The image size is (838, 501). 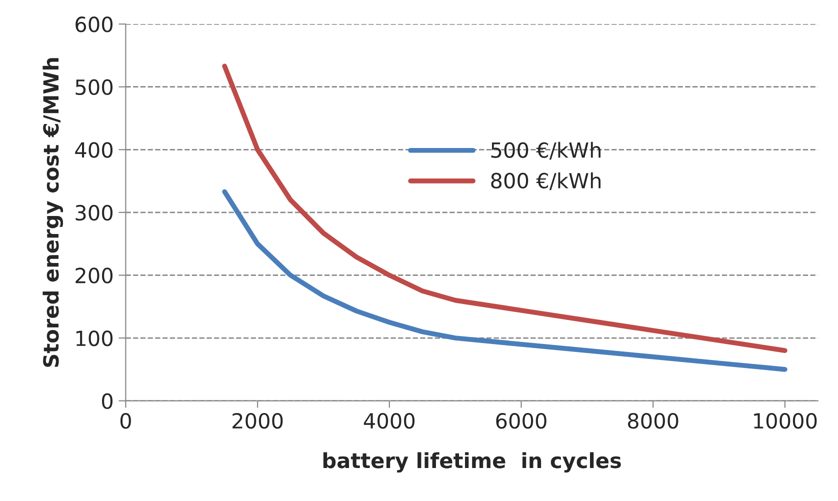 I want to click on y-tick-label: 0, so click(x=107, y=401).